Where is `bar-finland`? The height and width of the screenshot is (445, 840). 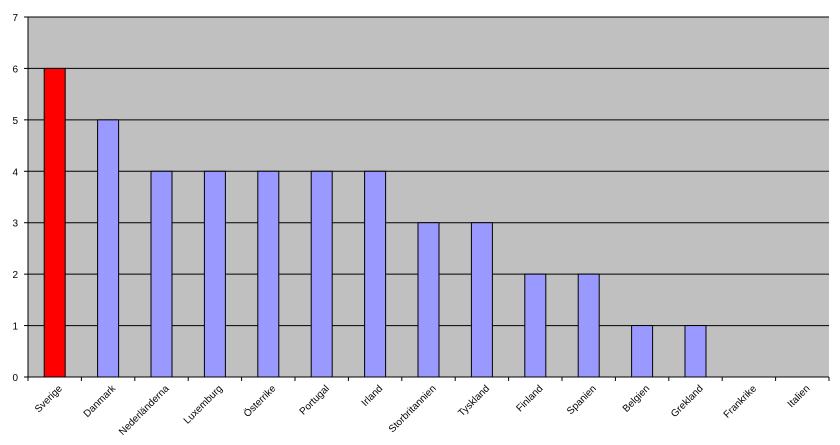
bar-finland is located at coordinates (535, 325).